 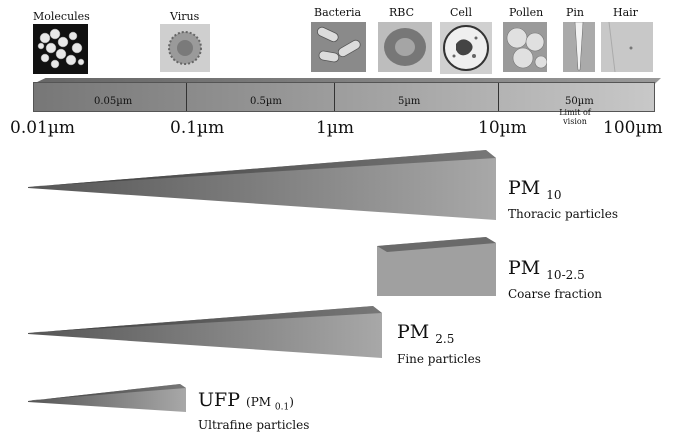 What do you see at coordinates (113, 101) in the screenshot?
I see `scale-sublabel-0-05: 0.05µm` at bounding box center [113, 101].